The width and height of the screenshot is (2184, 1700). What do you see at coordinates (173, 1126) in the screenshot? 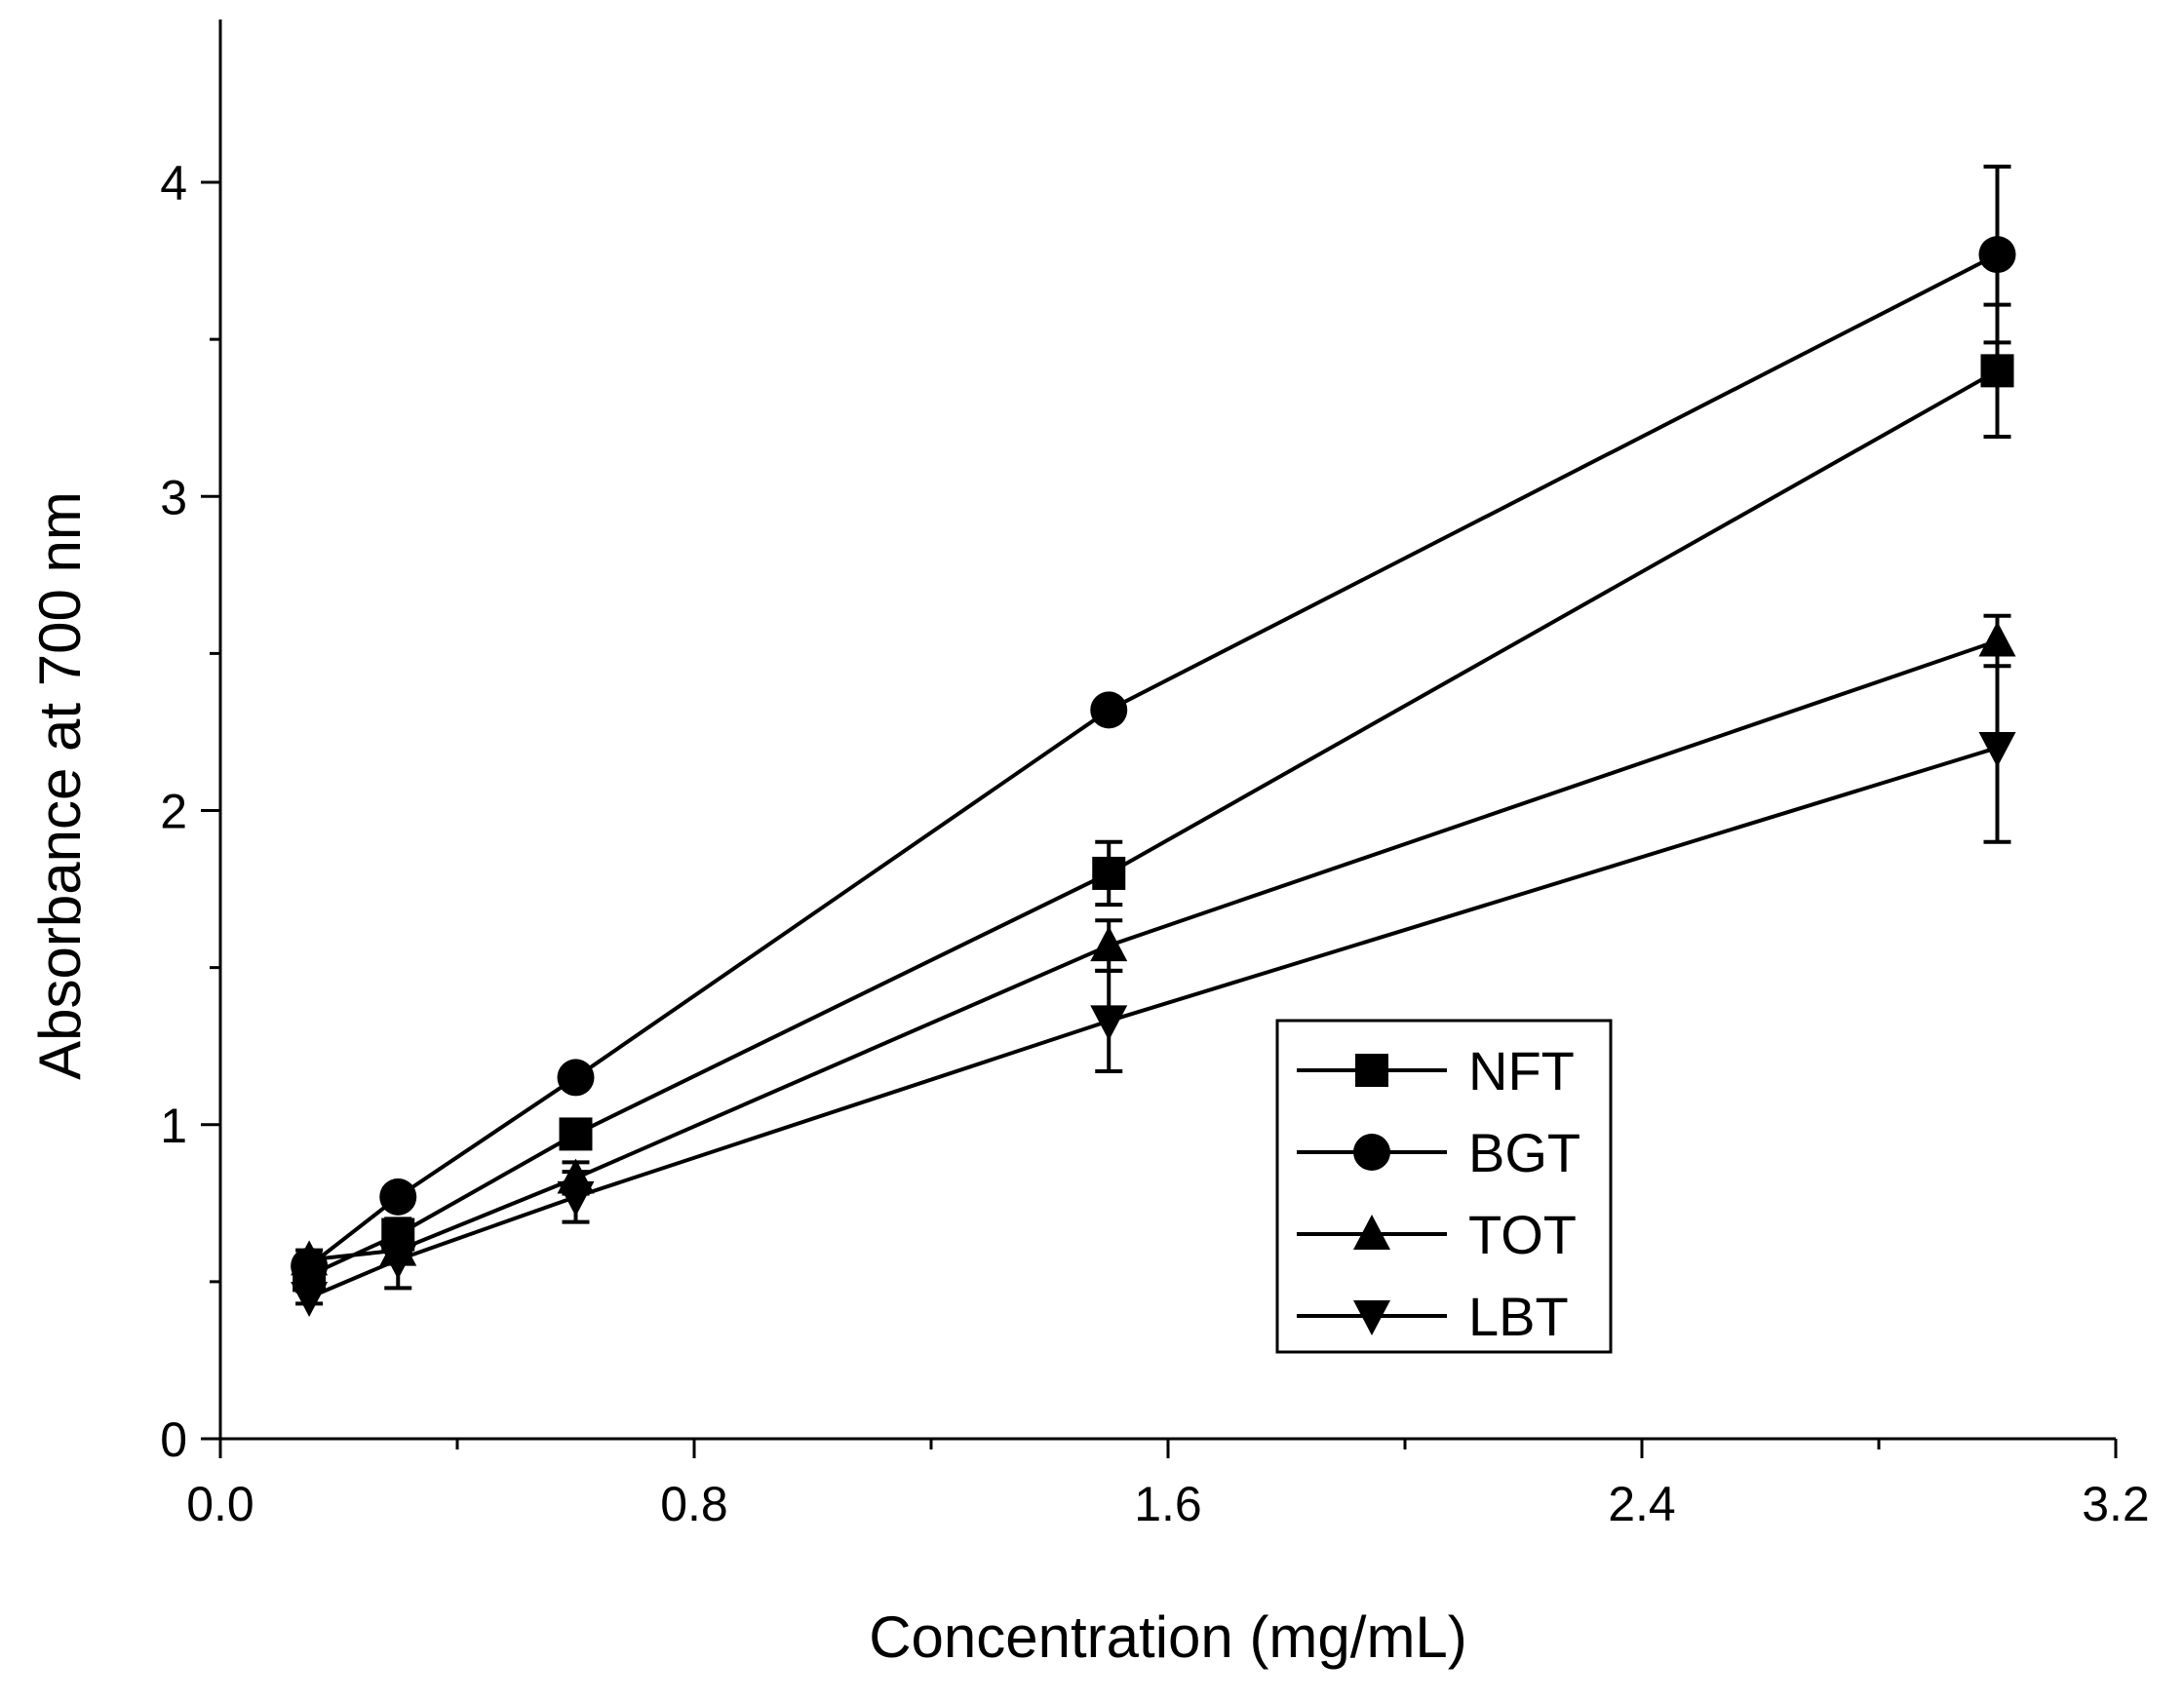
I see `y-tick-label: 1` at bounding box center [173, 1126].